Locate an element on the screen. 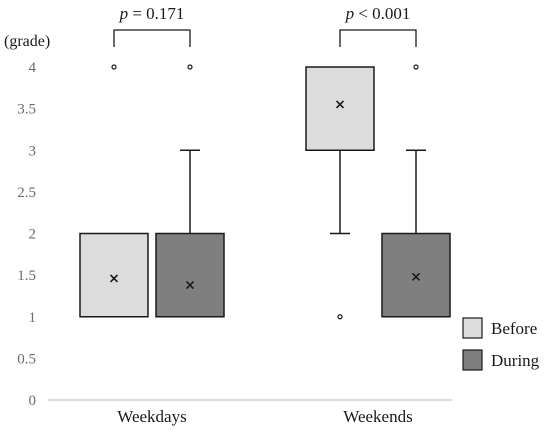  legend: Before During is located at coordinates (501, 344).